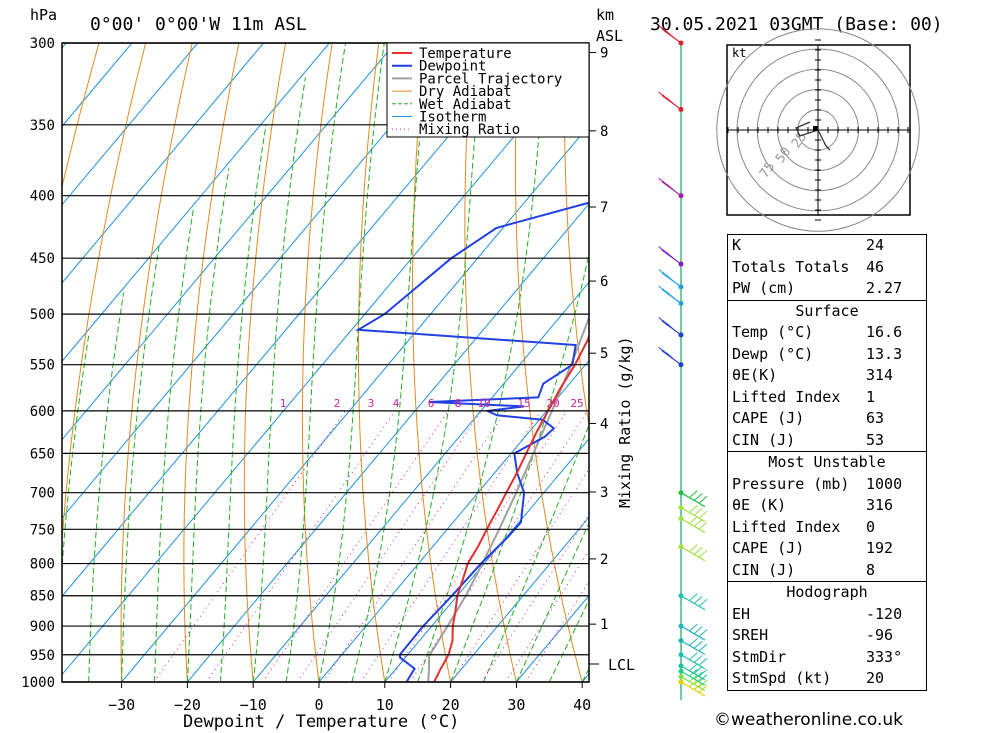 The width and height of the screenshot is (1000, 733). Describe the element at coordinates (283, 403) in the screenshot. I see `mixing-ratio-label: 1` at that location.